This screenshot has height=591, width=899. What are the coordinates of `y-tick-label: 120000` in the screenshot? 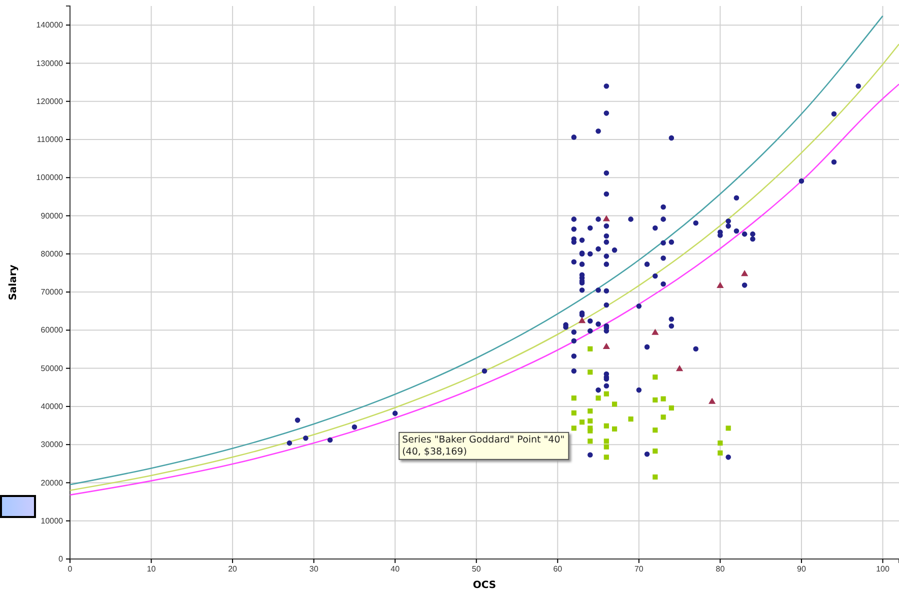 It's located at (50, 101).